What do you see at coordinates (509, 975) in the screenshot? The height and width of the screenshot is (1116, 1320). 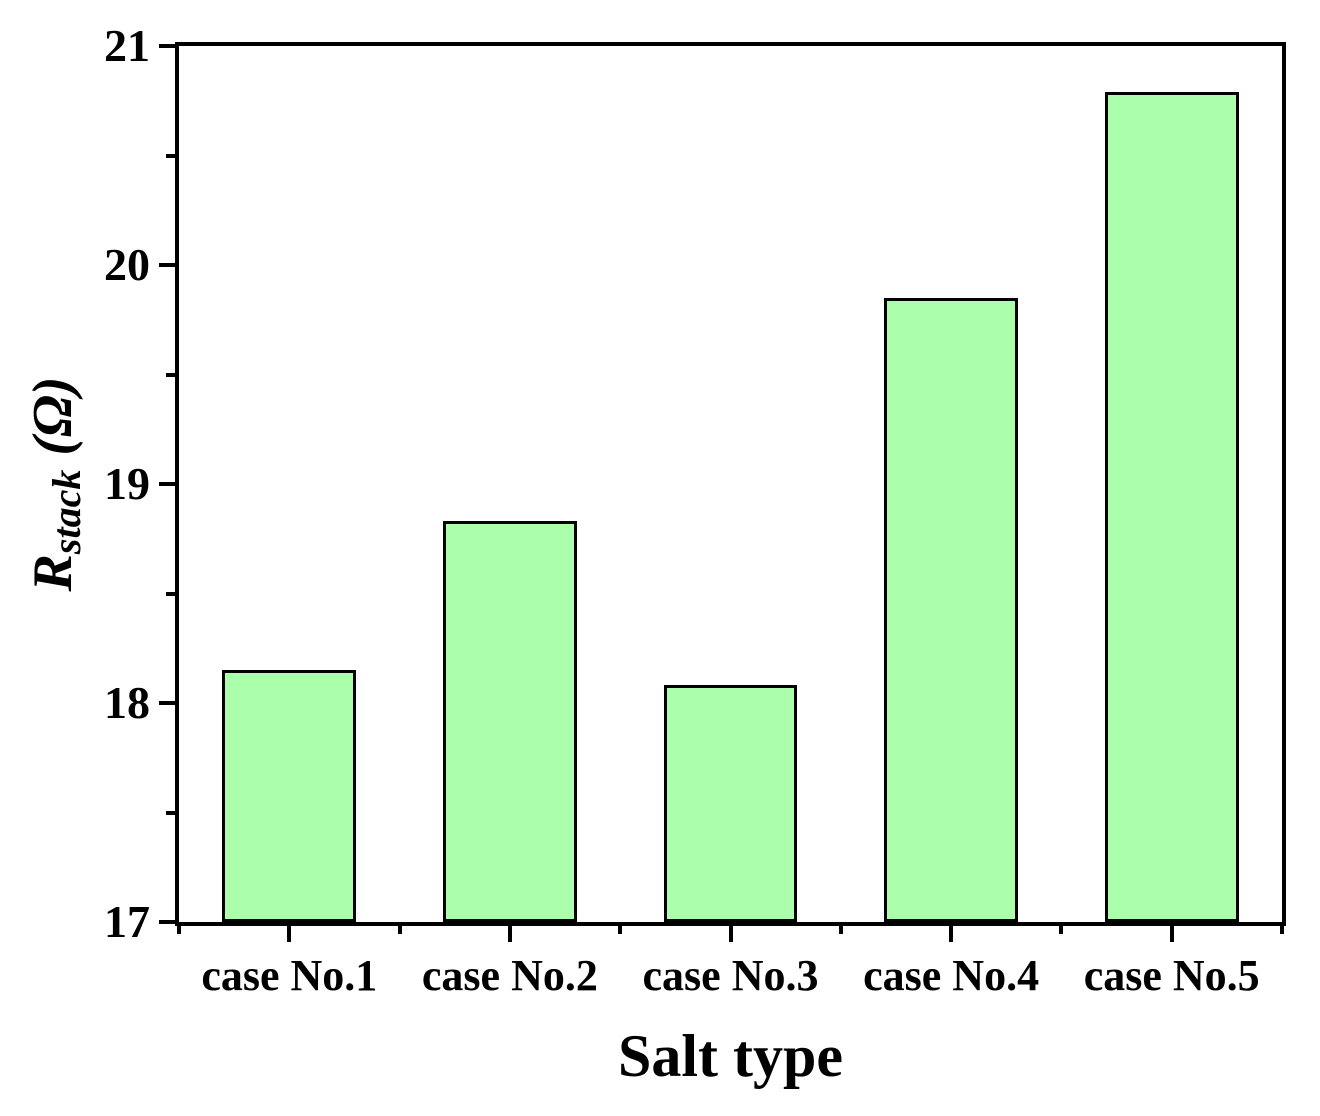 I see `x-tick-label: case No.2` at bounding box center [509, 975].